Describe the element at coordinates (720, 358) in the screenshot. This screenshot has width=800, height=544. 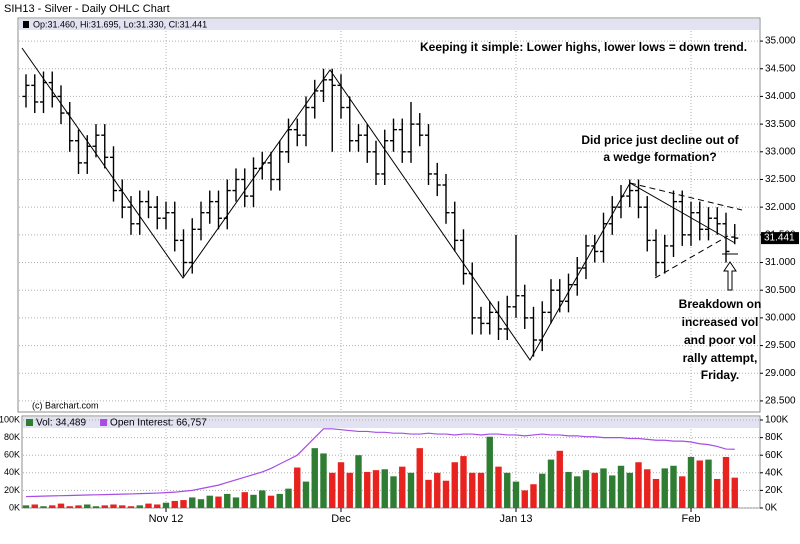
I see `annotation: rally attempt,` at that location.